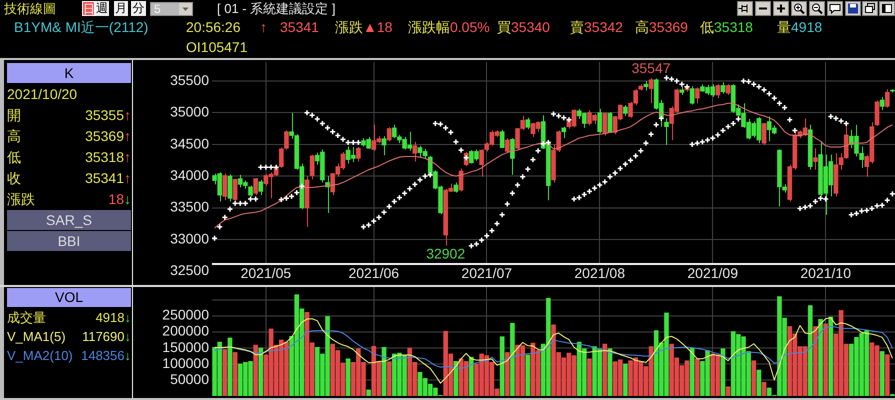 Image resolution: width=895 pixels, height=400 pixels. I want to click on text: 量, so click(784, 27).